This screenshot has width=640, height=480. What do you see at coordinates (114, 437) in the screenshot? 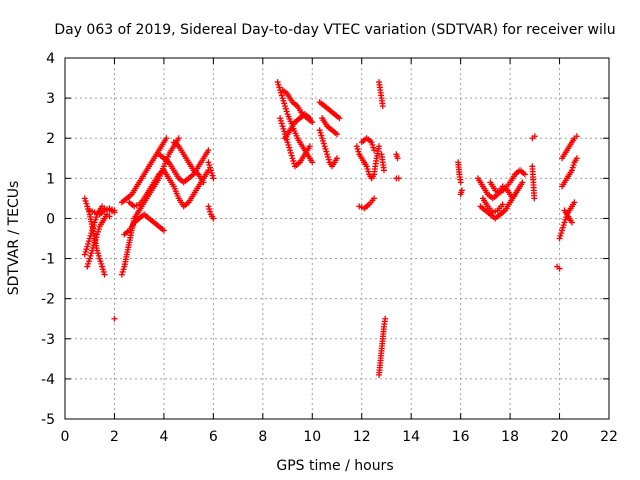
I see `x-tick-label: 2` at bounding box center [114, 437].